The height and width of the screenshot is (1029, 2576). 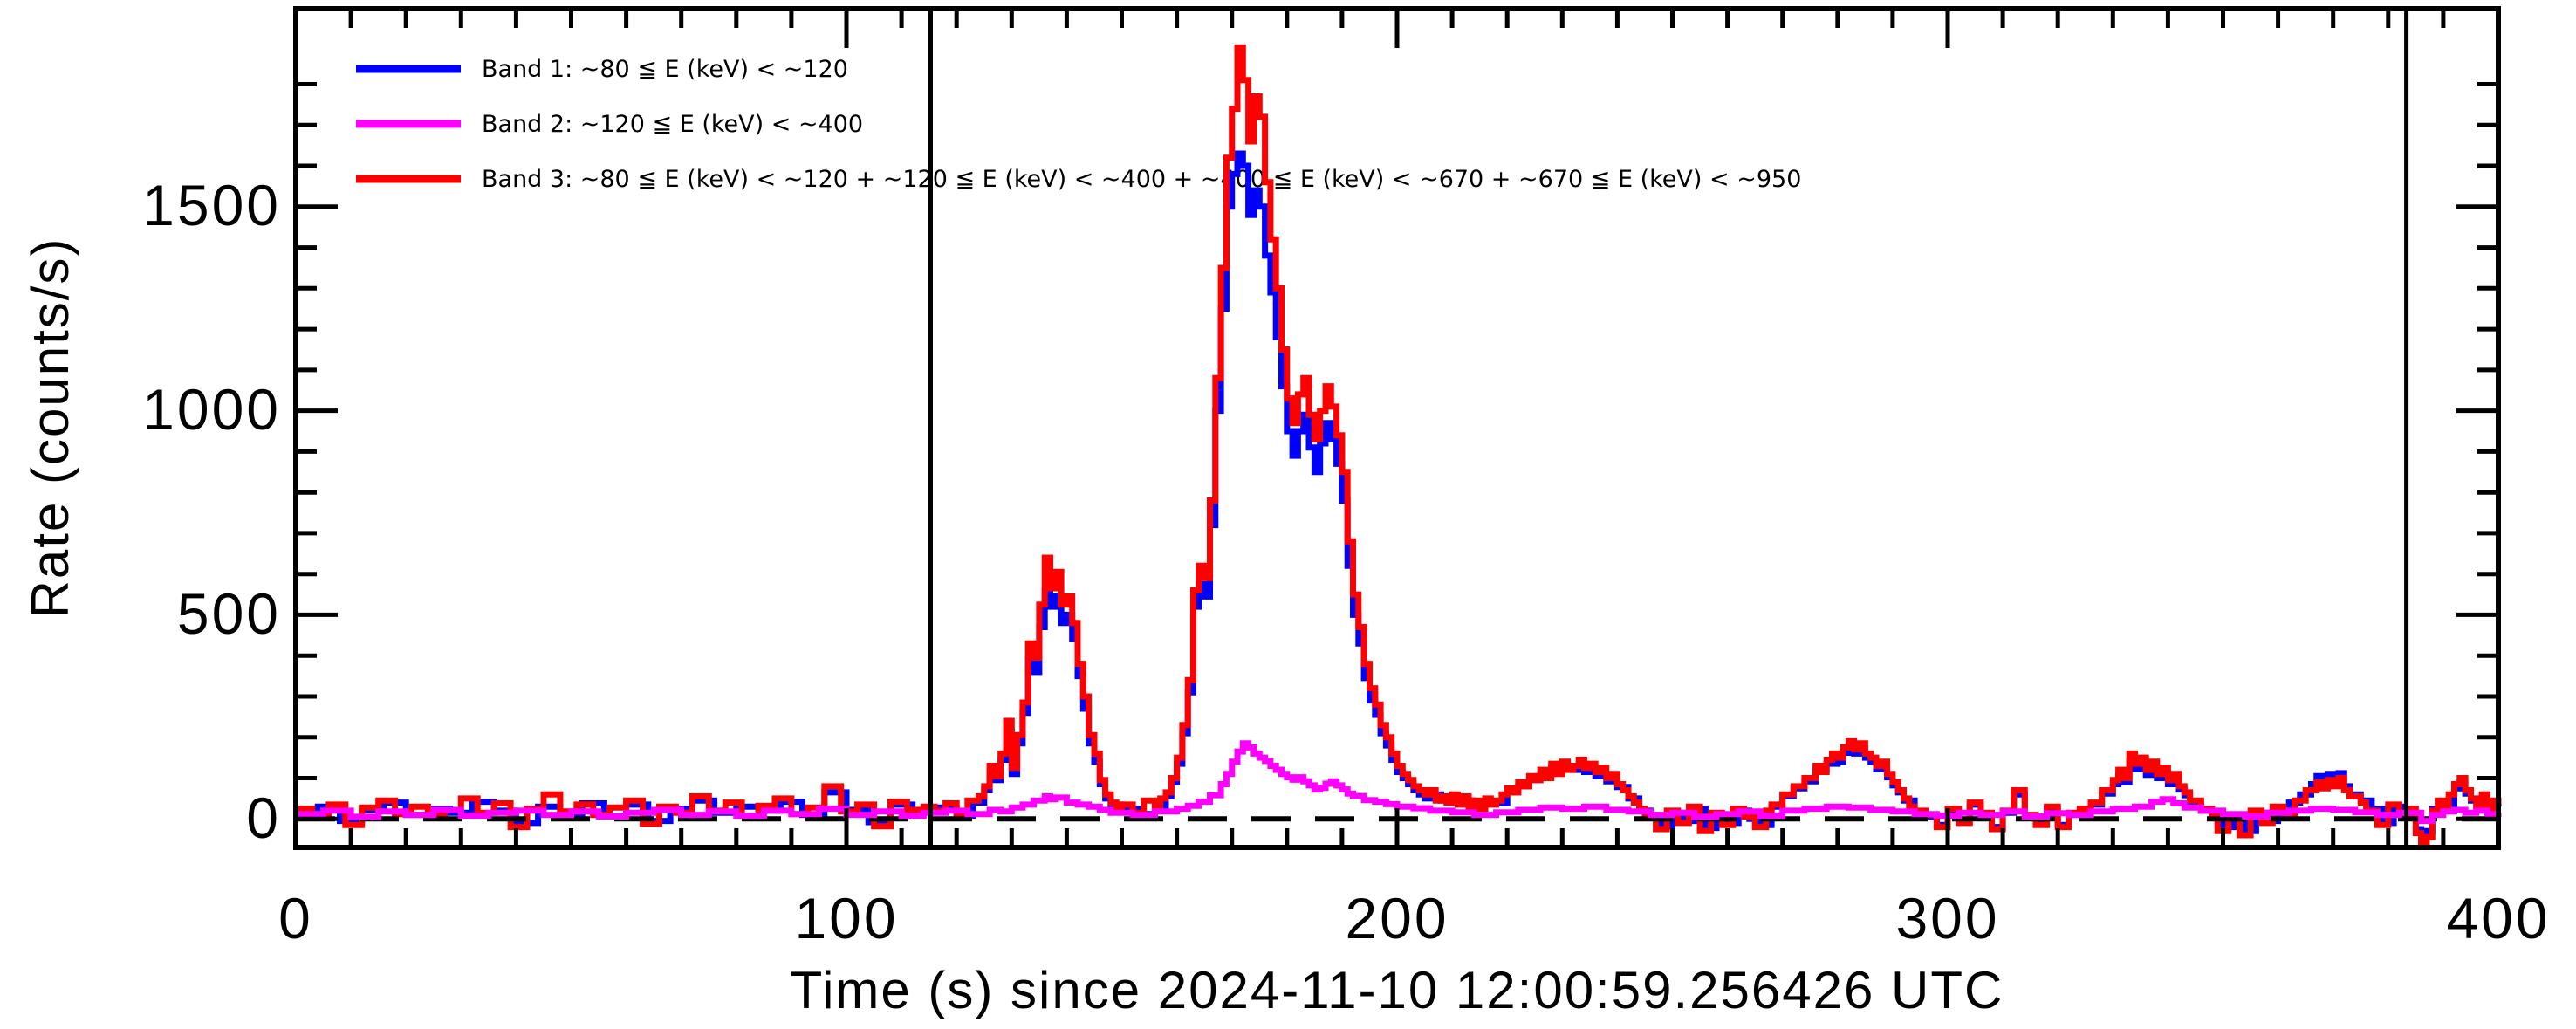 I want to click on x-tick-label-0: 0, so click(x=295, y=918).